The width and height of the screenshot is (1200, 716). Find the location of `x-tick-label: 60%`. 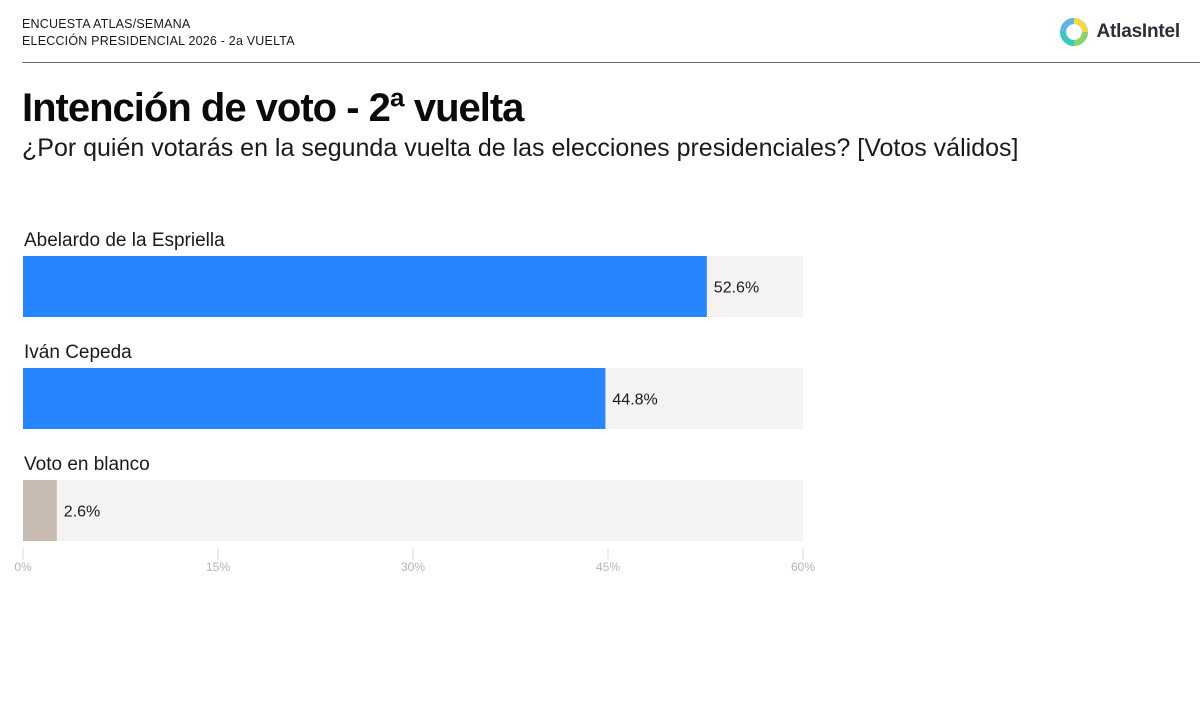

x-tick-label: 60% is located at coordinates (803, 567).